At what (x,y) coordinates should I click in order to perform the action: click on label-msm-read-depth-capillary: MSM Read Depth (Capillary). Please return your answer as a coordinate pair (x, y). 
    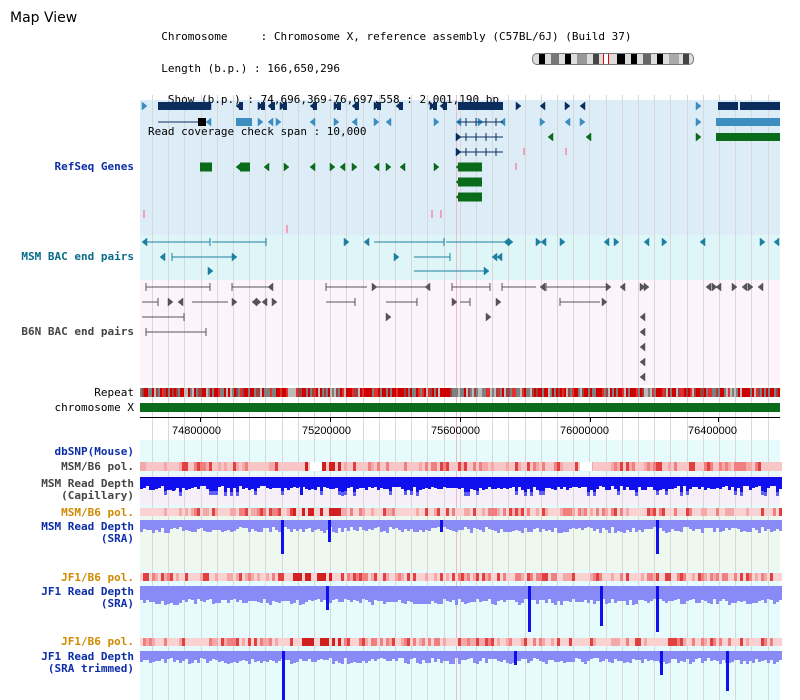
    Looking at the image, I should click on (87, 489).